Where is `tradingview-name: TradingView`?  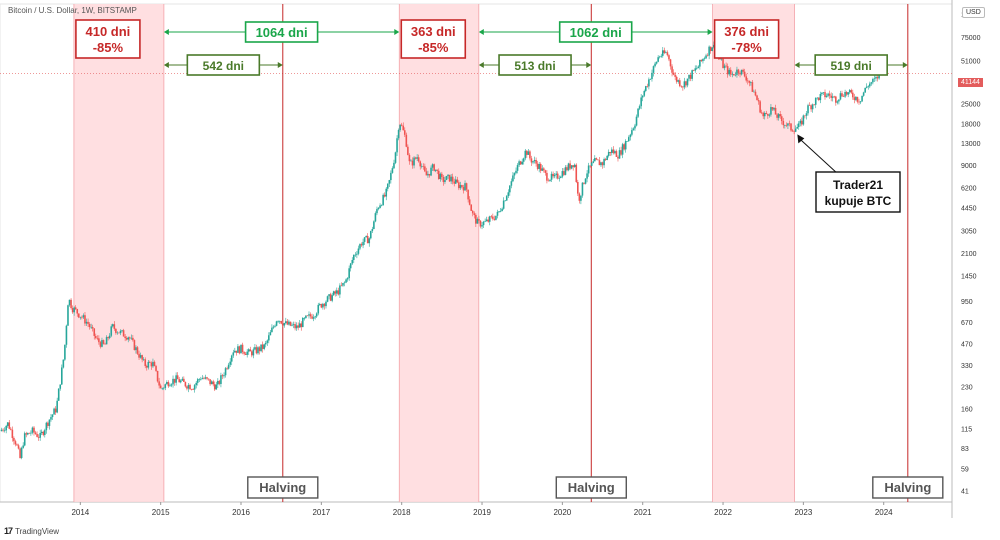 tradingview-name: TradingView is located at coordinates (37, 531).